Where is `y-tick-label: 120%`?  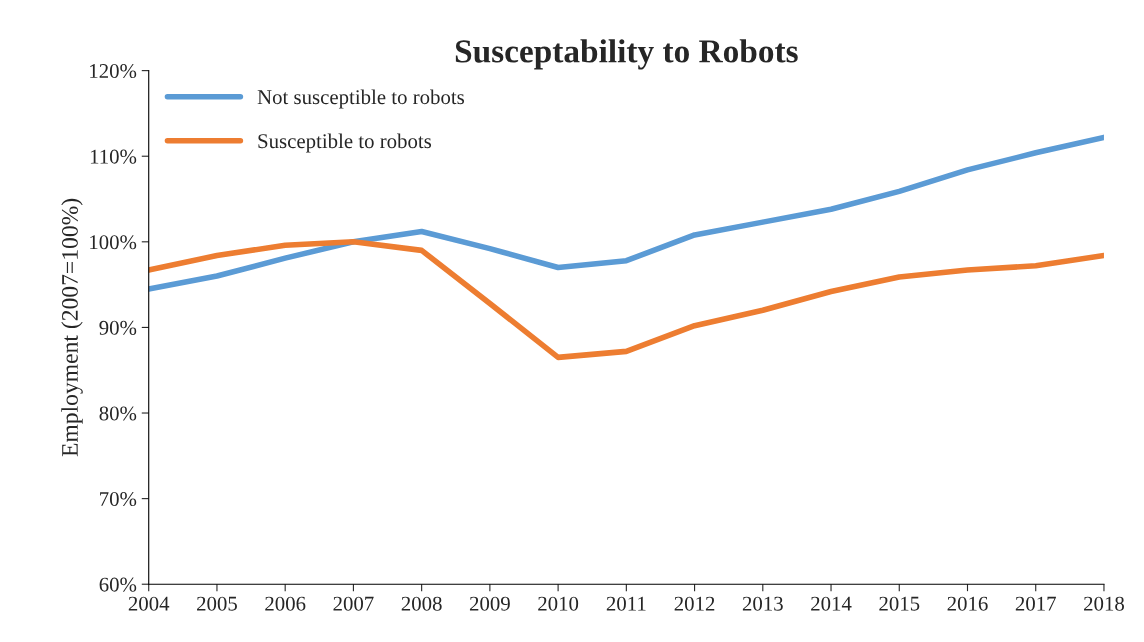 y-tick-label: 120% is located at coordinates (113, 71).